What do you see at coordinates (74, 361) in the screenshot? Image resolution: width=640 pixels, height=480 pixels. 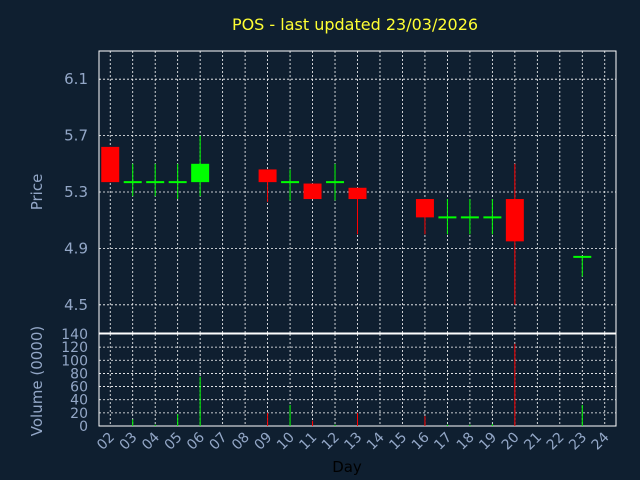 I see `volume-y-tick-label: 100` at bounding box center [74, 361].